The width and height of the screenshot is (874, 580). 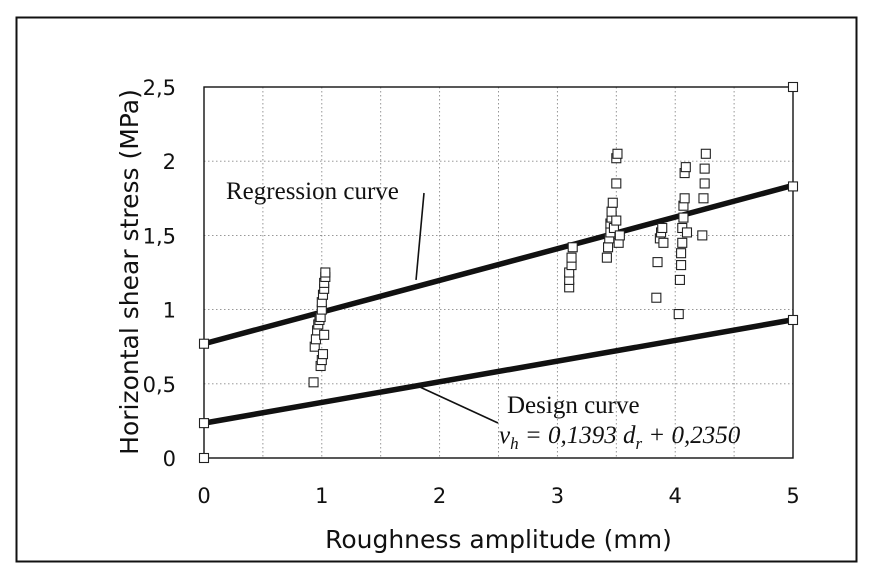 I want to click on y-tick-label: 0, so click(x=169, y=459).